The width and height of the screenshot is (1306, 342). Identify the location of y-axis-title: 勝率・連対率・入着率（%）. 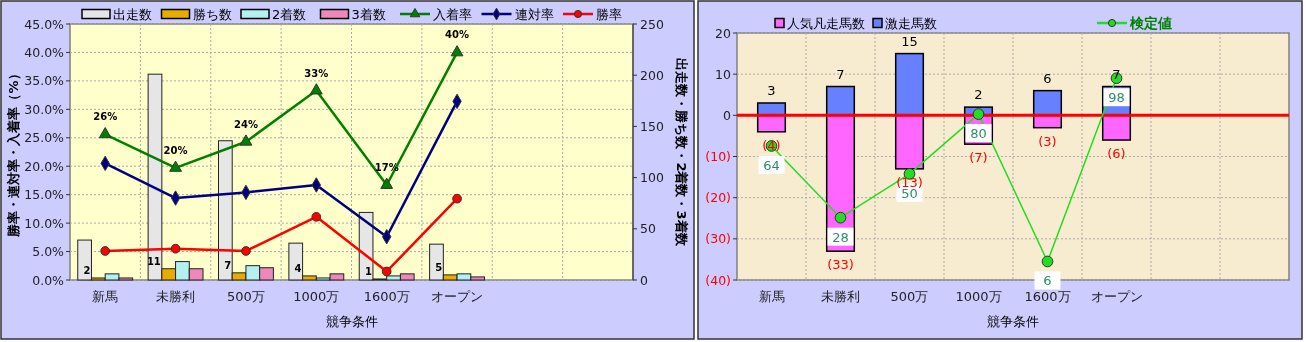
(13, 152).